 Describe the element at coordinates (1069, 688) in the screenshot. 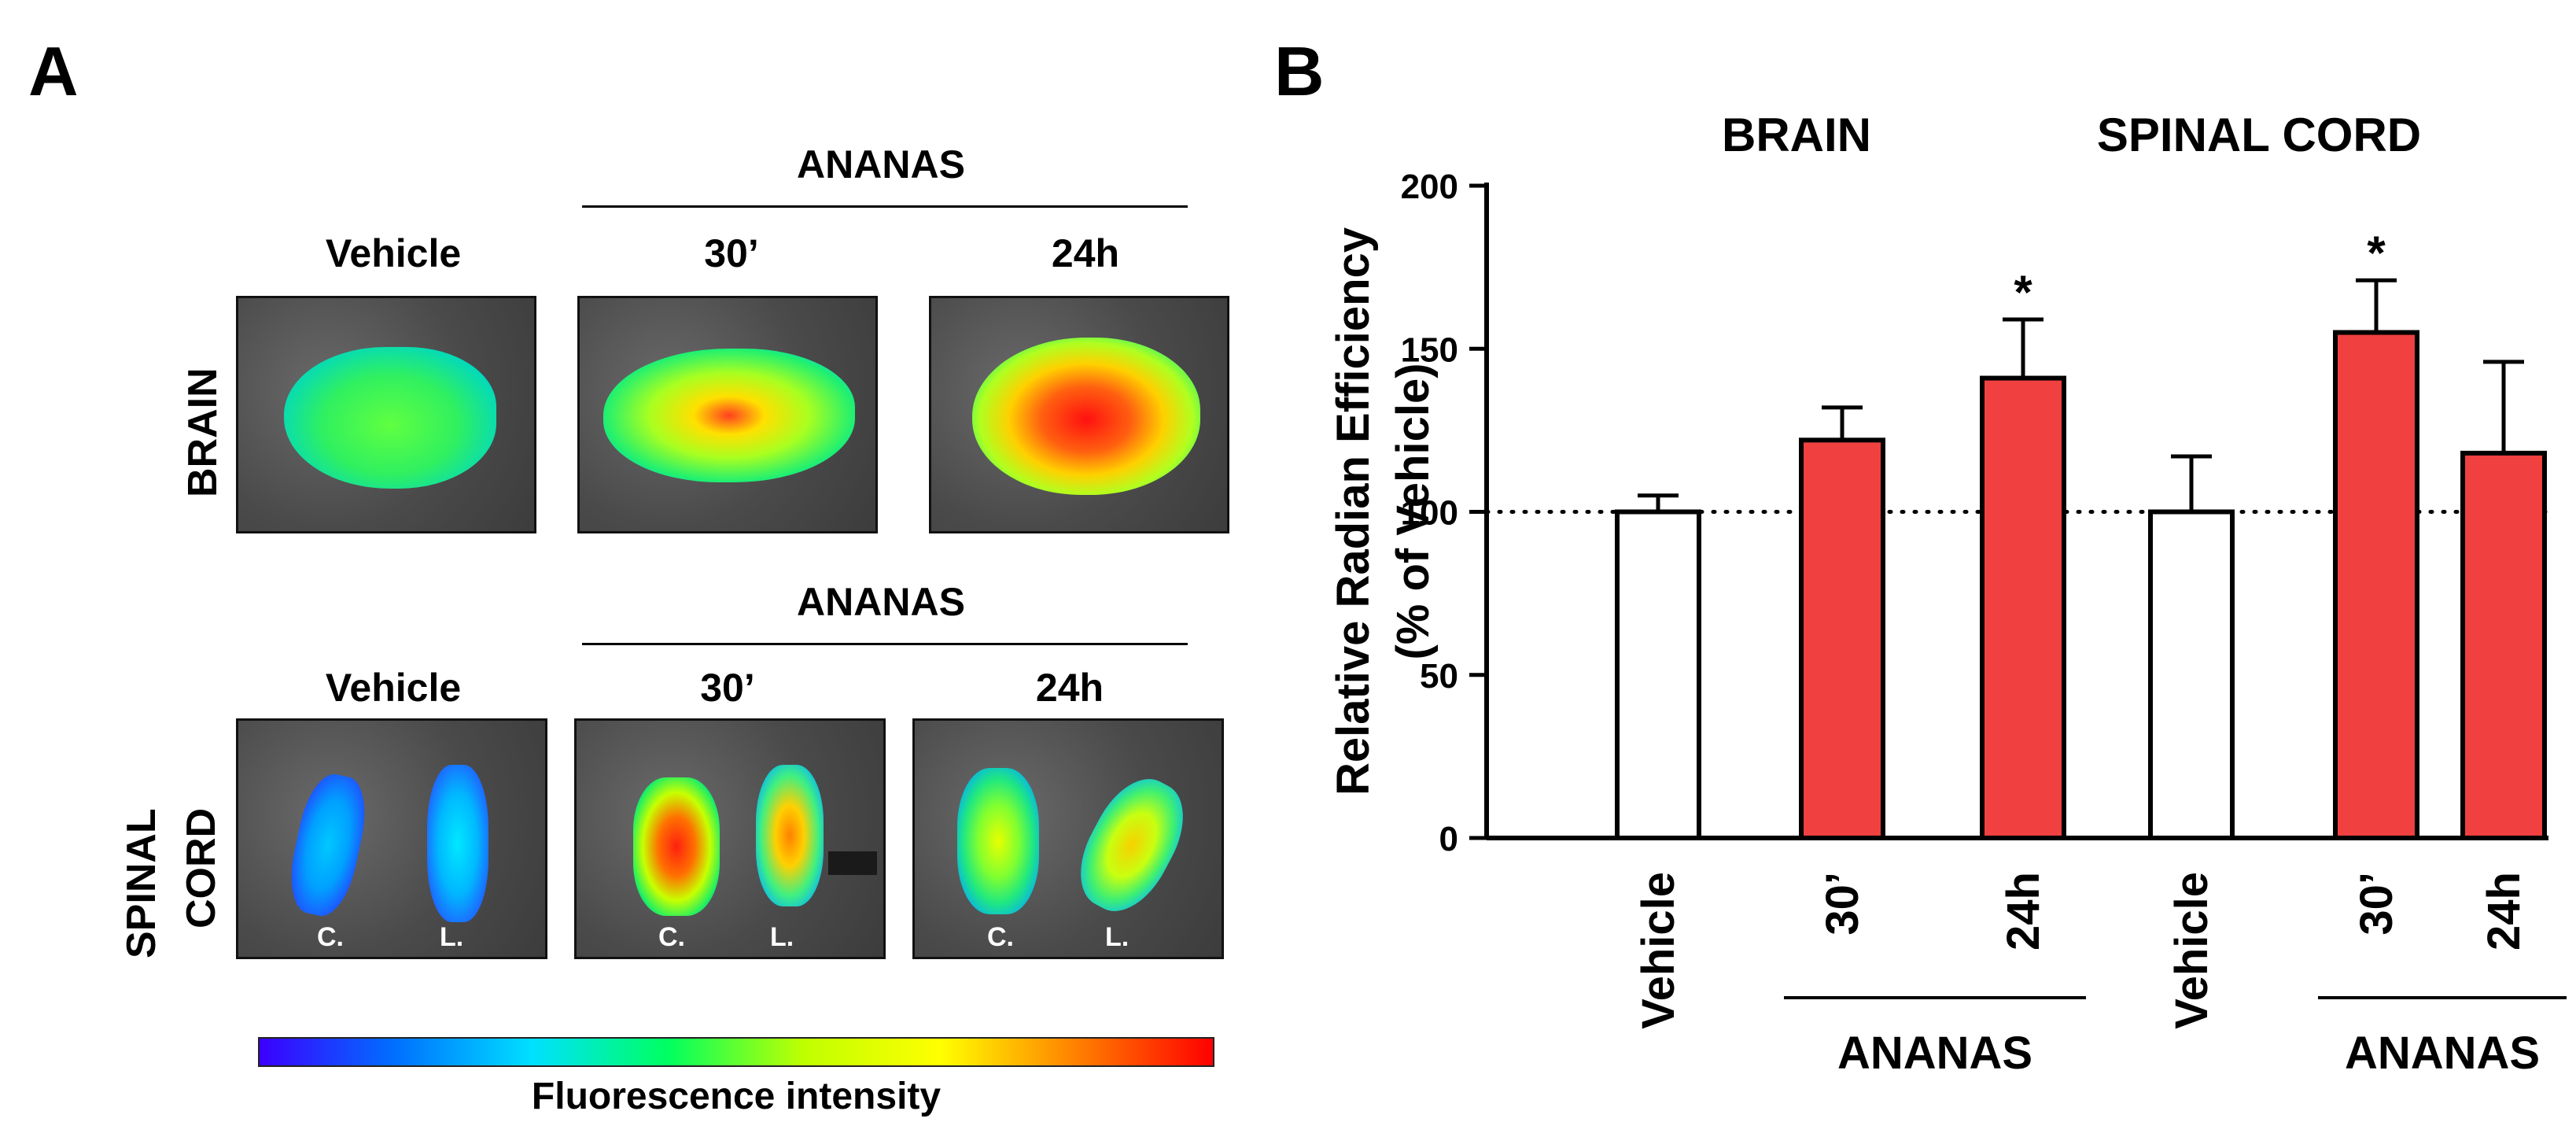

I see `spinal-col-24h: 24h` at that location.